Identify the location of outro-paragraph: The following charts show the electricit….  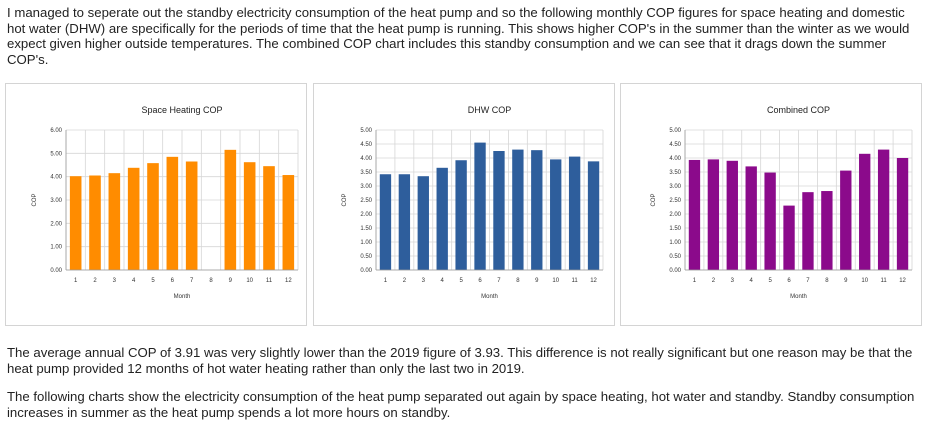
(461, 404).